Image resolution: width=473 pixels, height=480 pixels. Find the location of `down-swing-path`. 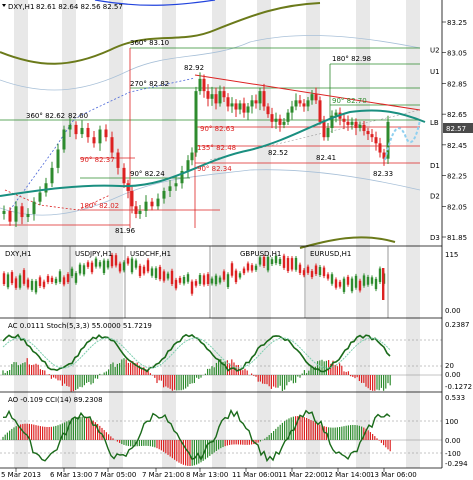

down-swing-path is located at coordinates (57, 200).